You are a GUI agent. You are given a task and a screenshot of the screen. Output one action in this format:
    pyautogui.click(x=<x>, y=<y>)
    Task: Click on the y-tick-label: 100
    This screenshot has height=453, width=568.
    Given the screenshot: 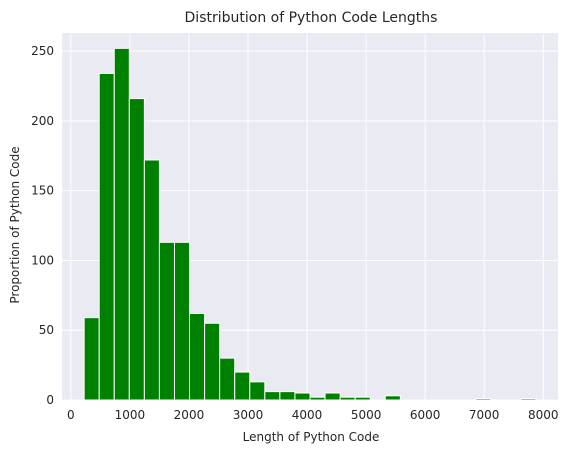 What is the action you would take?
    pyautogui.click(x=42, y=260)
    